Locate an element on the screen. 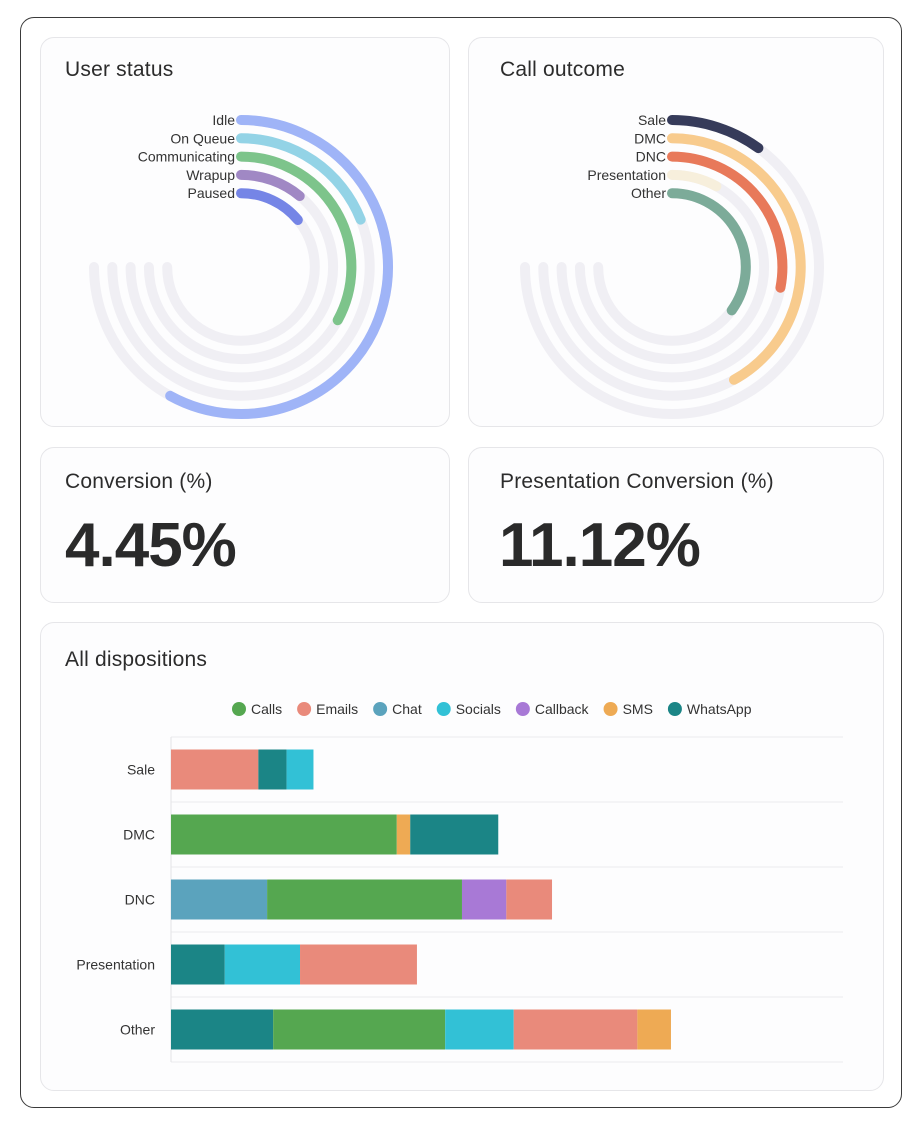  radial-track-sale is located at coordinates (672, 267).